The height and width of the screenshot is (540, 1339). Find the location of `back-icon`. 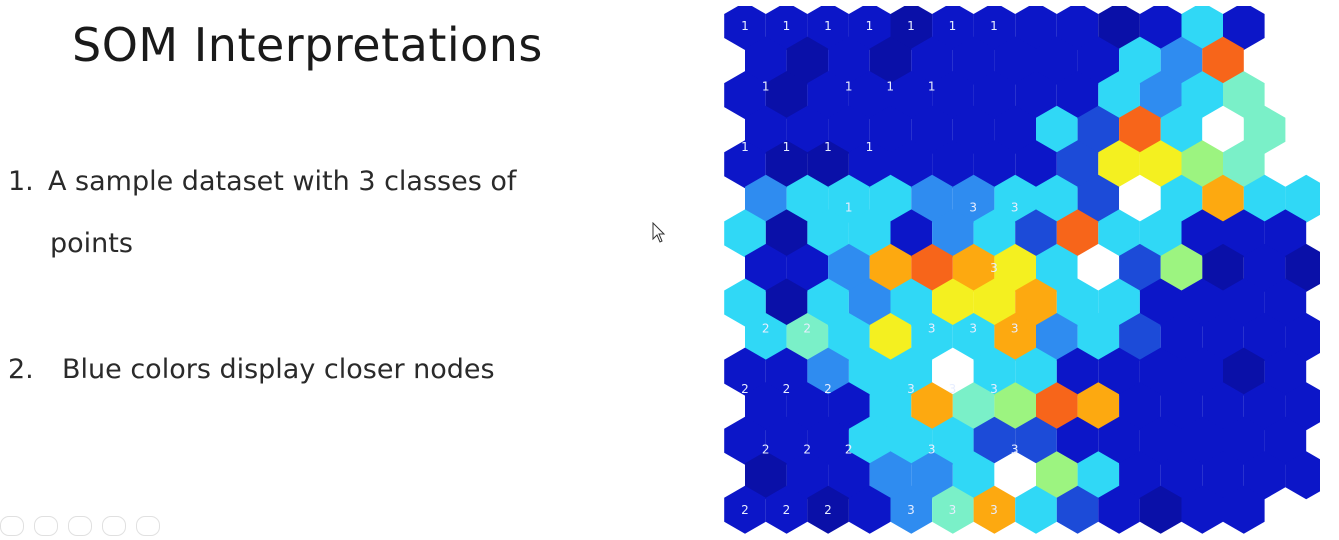

back-icon is located at coordinates (12, 526).